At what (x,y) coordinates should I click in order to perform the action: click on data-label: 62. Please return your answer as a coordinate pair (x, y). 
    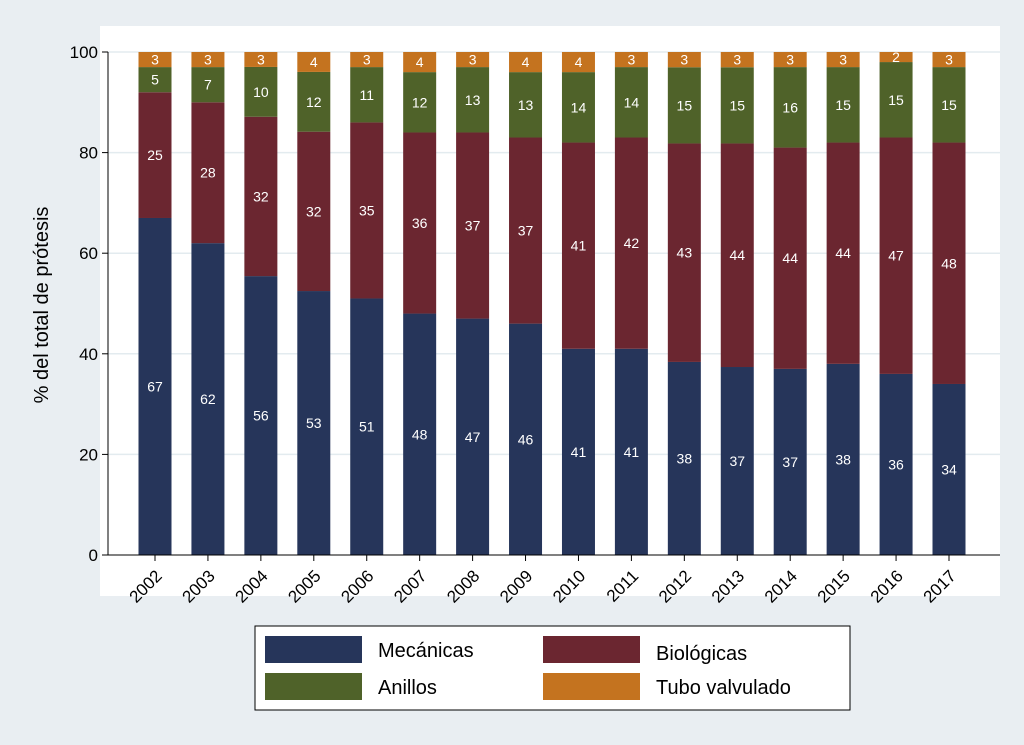
    Looking at the image, I should click on (208, 399).